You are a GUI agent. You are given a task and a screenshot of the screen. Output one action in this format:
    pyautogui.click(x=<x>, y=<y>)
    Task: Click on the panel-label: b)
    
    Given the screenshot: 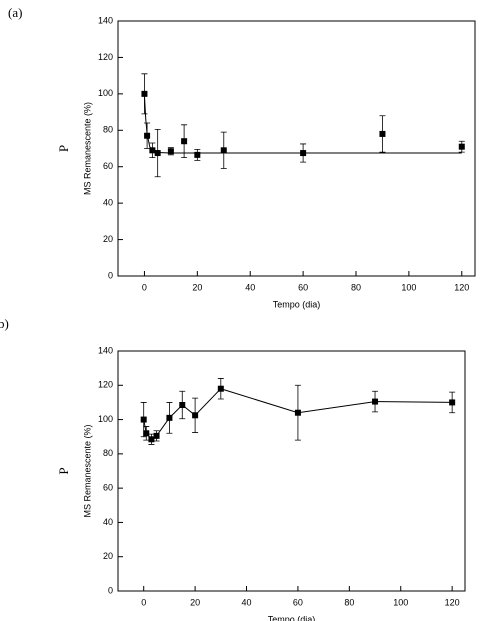 What is the action you would take?
    pyautogui.click(x=4, y=323)
    